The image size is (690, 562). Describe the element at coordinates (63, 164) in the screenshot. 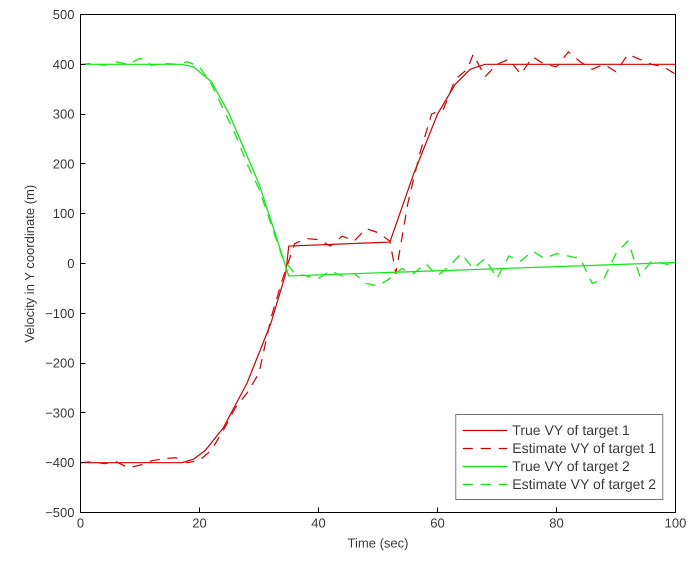

I see `y-tick-label: 200` at that location.